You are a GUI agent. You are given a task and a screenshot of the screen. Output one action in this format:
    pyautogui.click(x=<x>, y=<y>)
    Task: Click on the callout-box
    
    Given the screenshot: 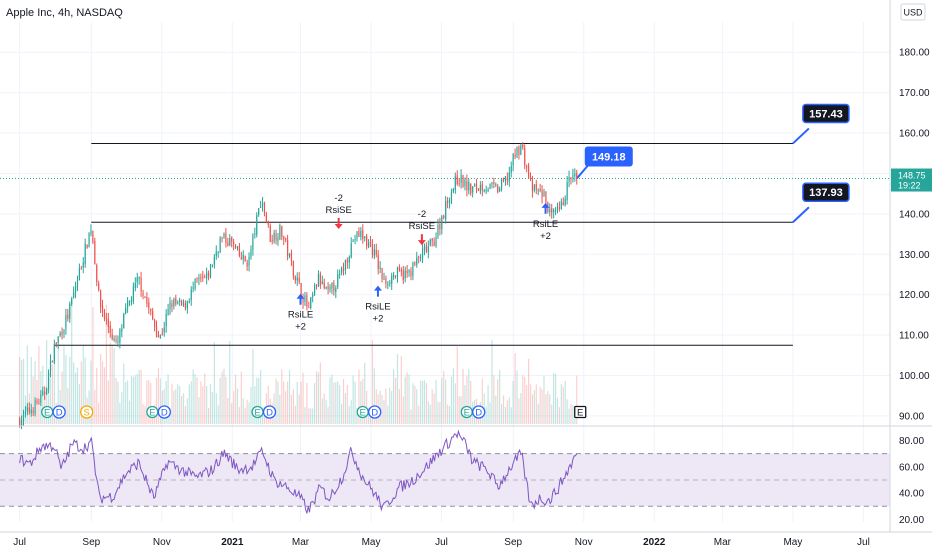 What is the action you would take?
    pyautogui.click(x=608, y=156)
    